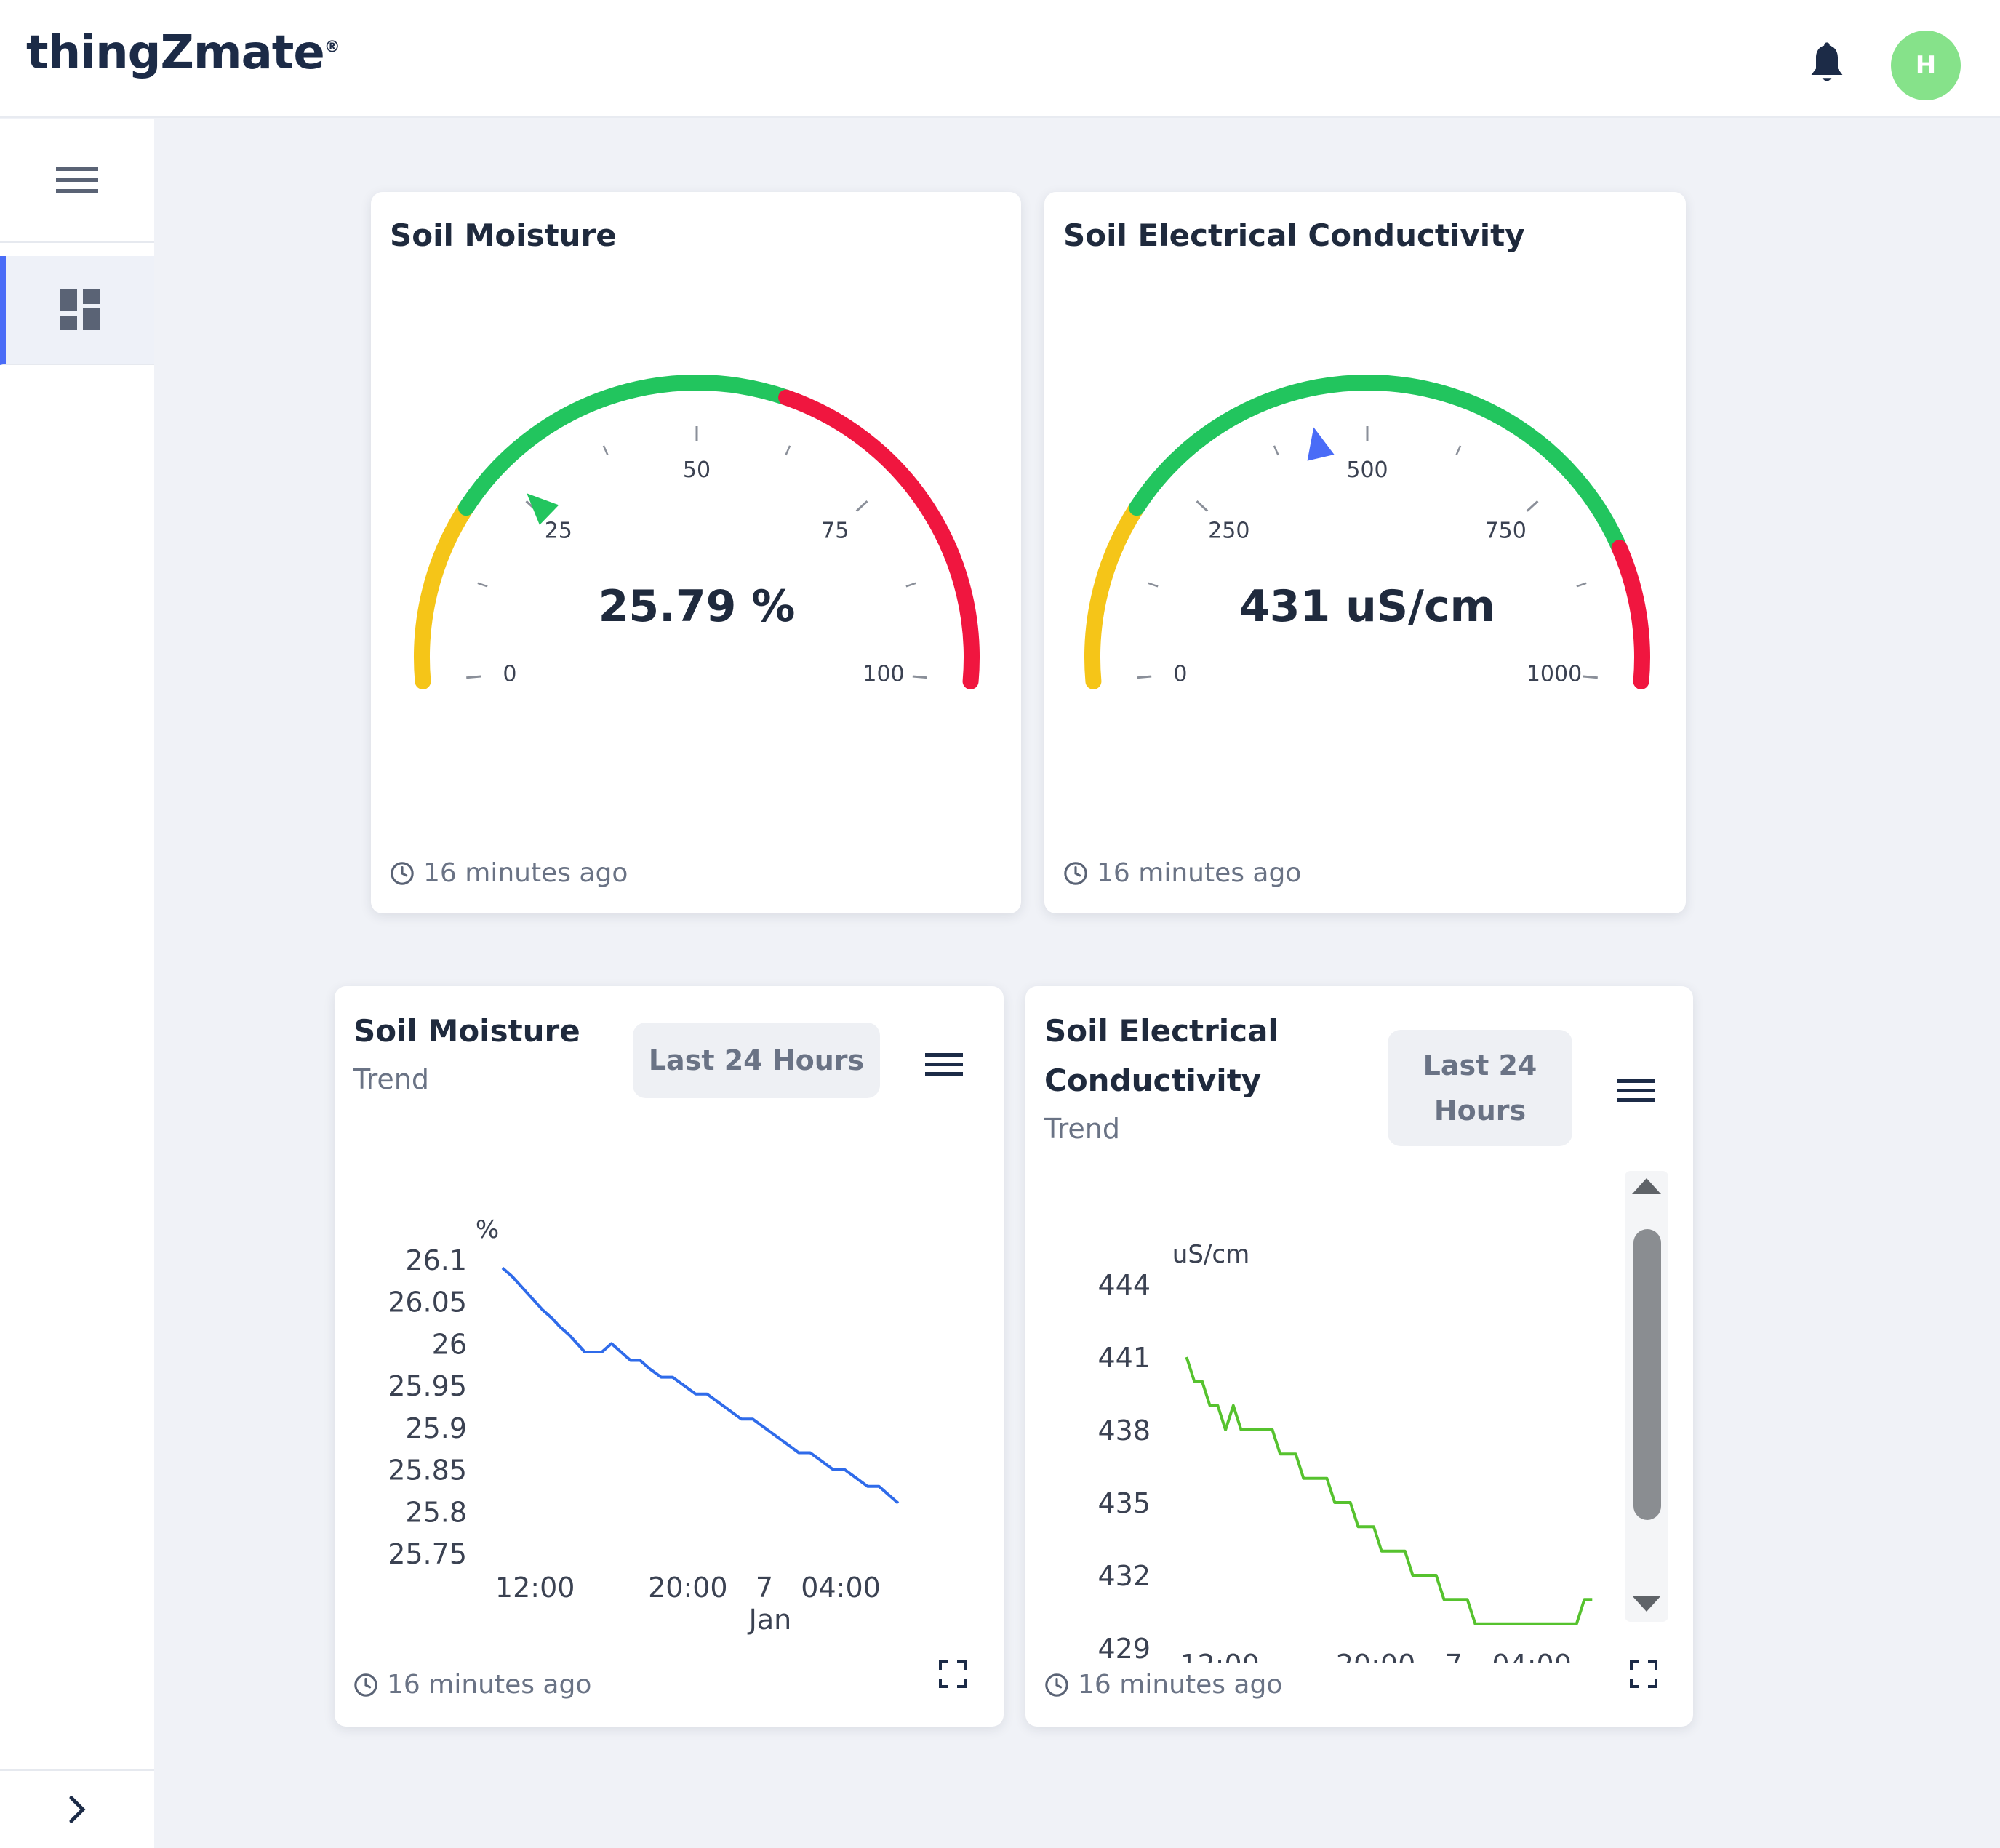  Describe the element at coordinates (697, 606) in the screenshot. I see `gauge-value: 25.79 %` at that location.